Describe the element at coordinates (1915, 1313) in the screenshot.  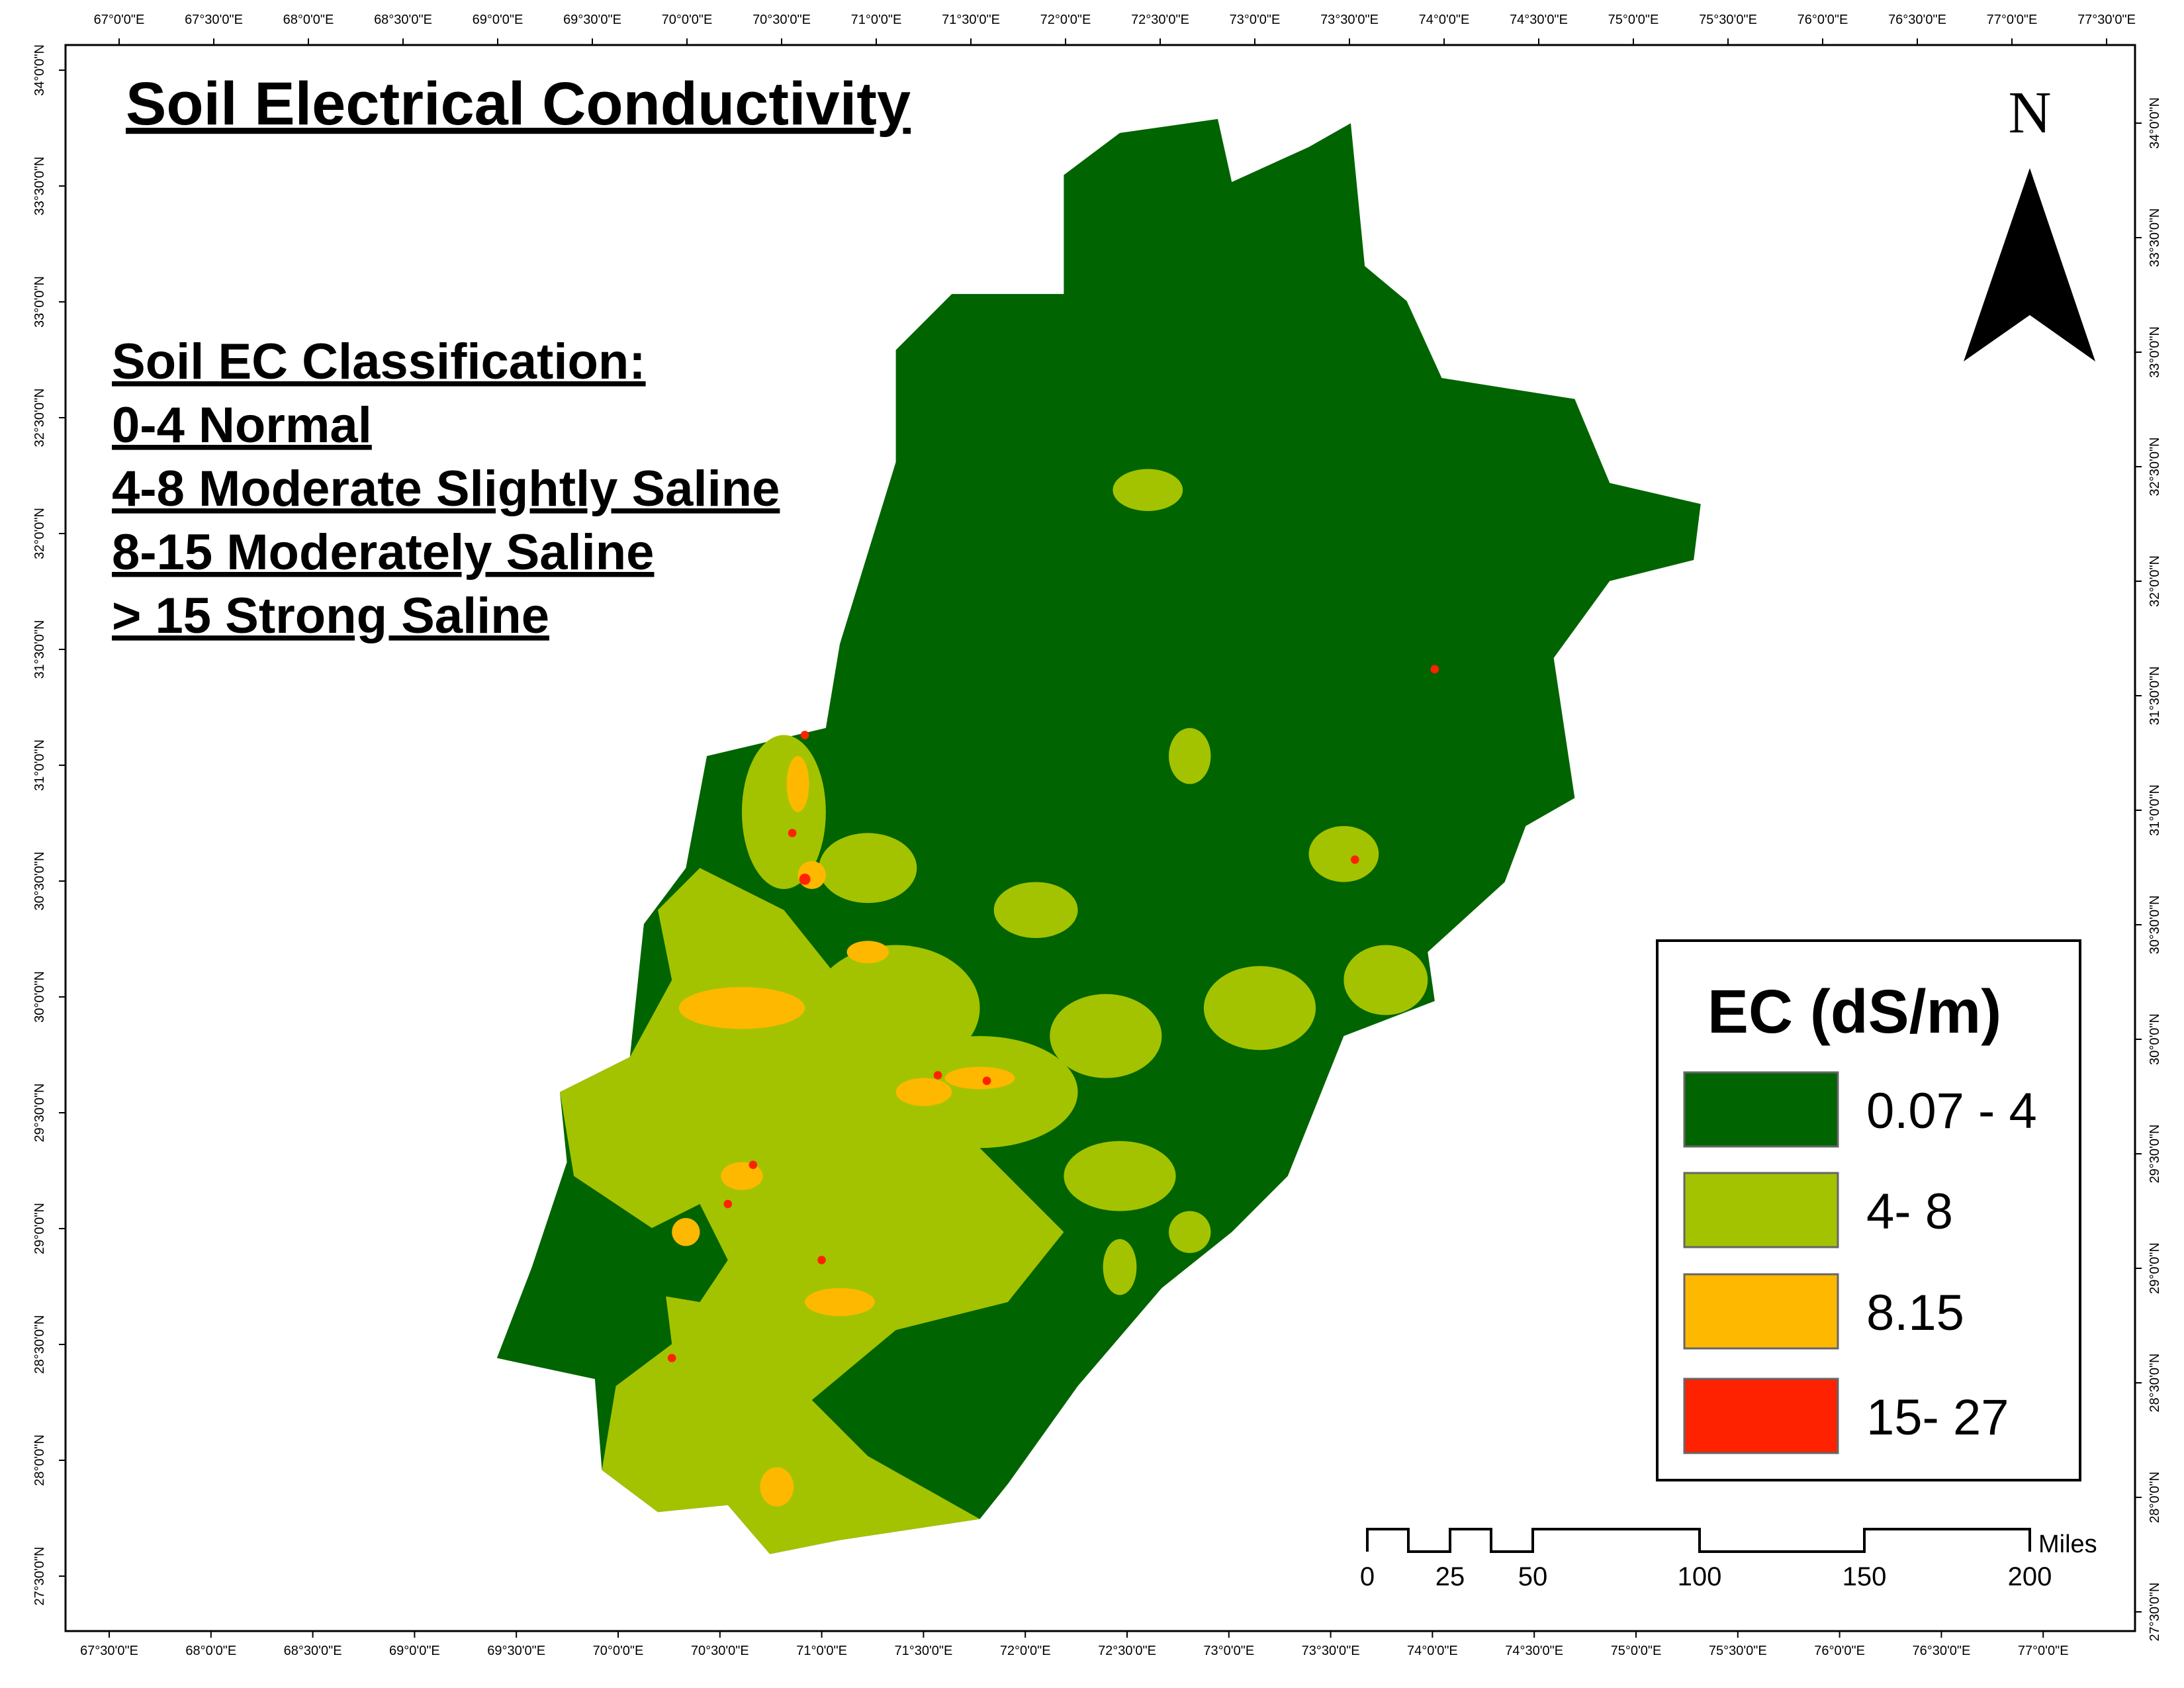
I see `legend-label: 8.15` at that location.